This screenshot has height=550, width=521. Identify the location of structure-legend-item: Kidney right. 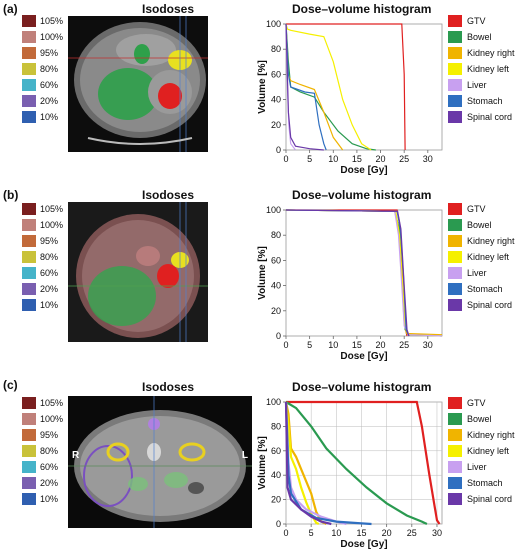
(481, 435).